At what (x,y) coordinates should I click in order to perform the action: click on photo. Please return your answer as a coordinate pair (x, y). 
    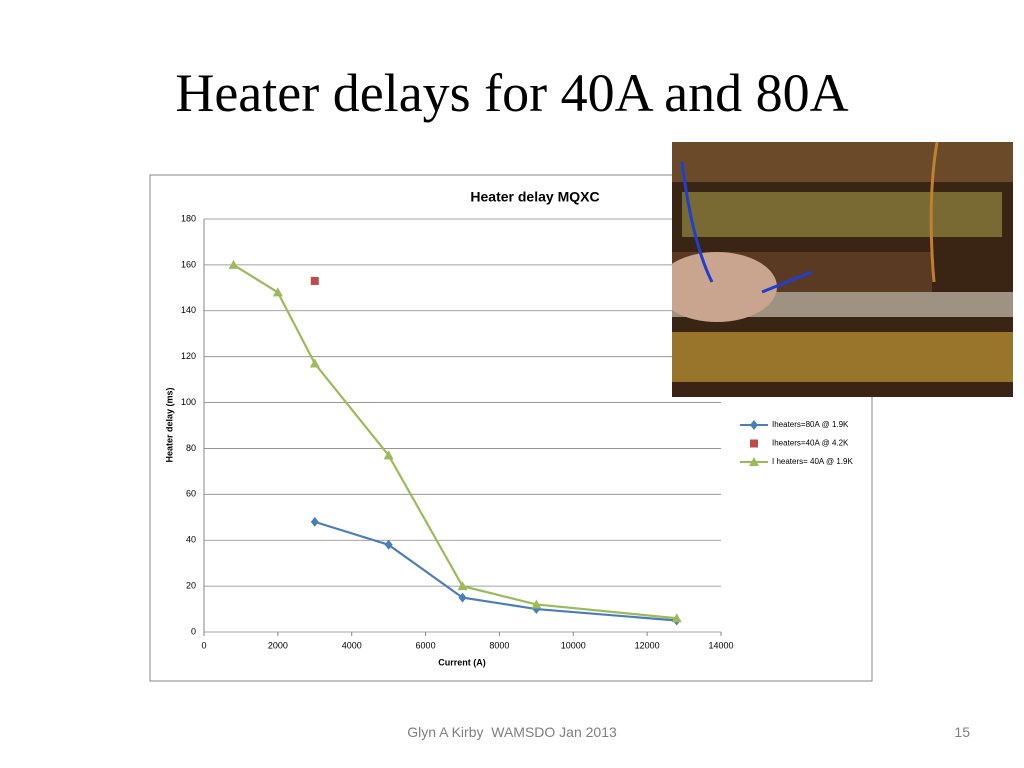
    Looking at the image, I should click on (842, 269).